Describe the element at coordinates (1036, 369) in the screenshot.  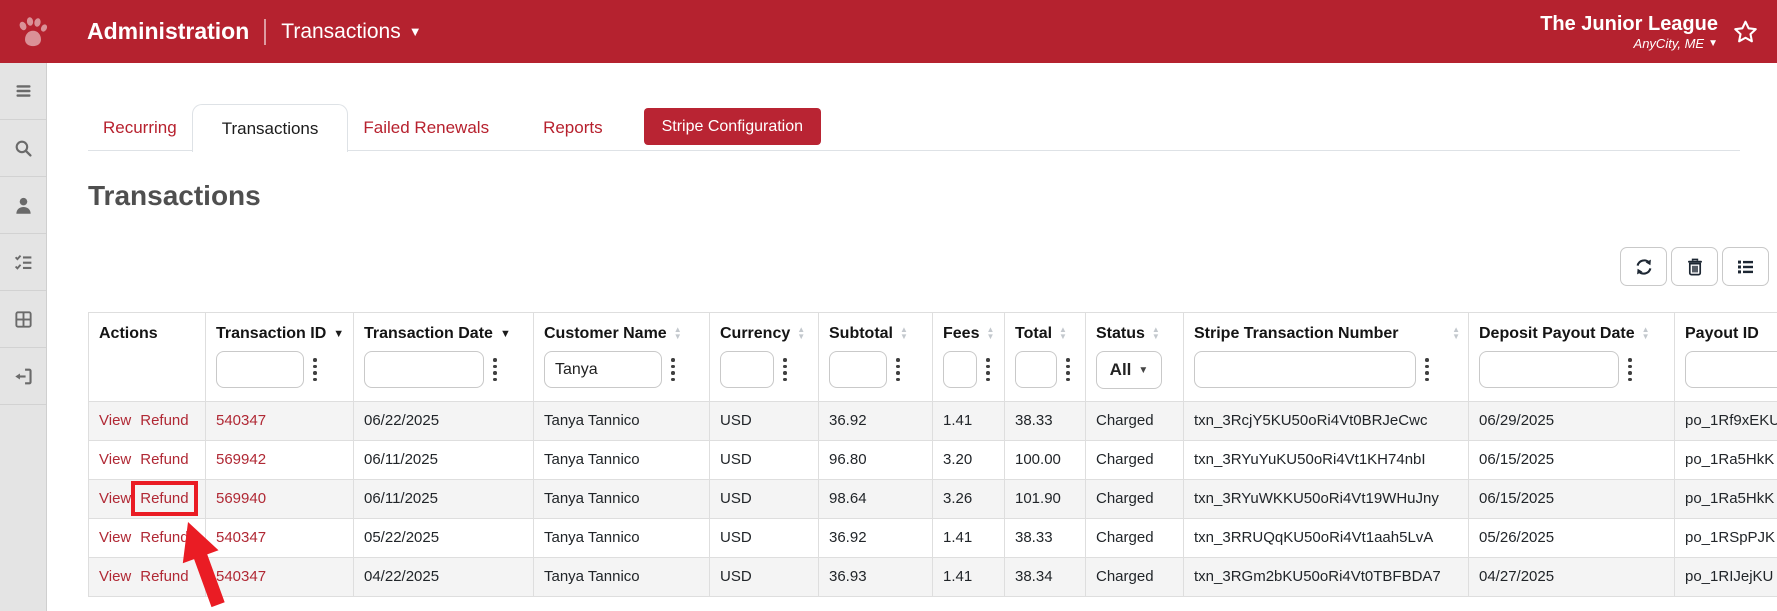
I see `total-filter-input` at that location.